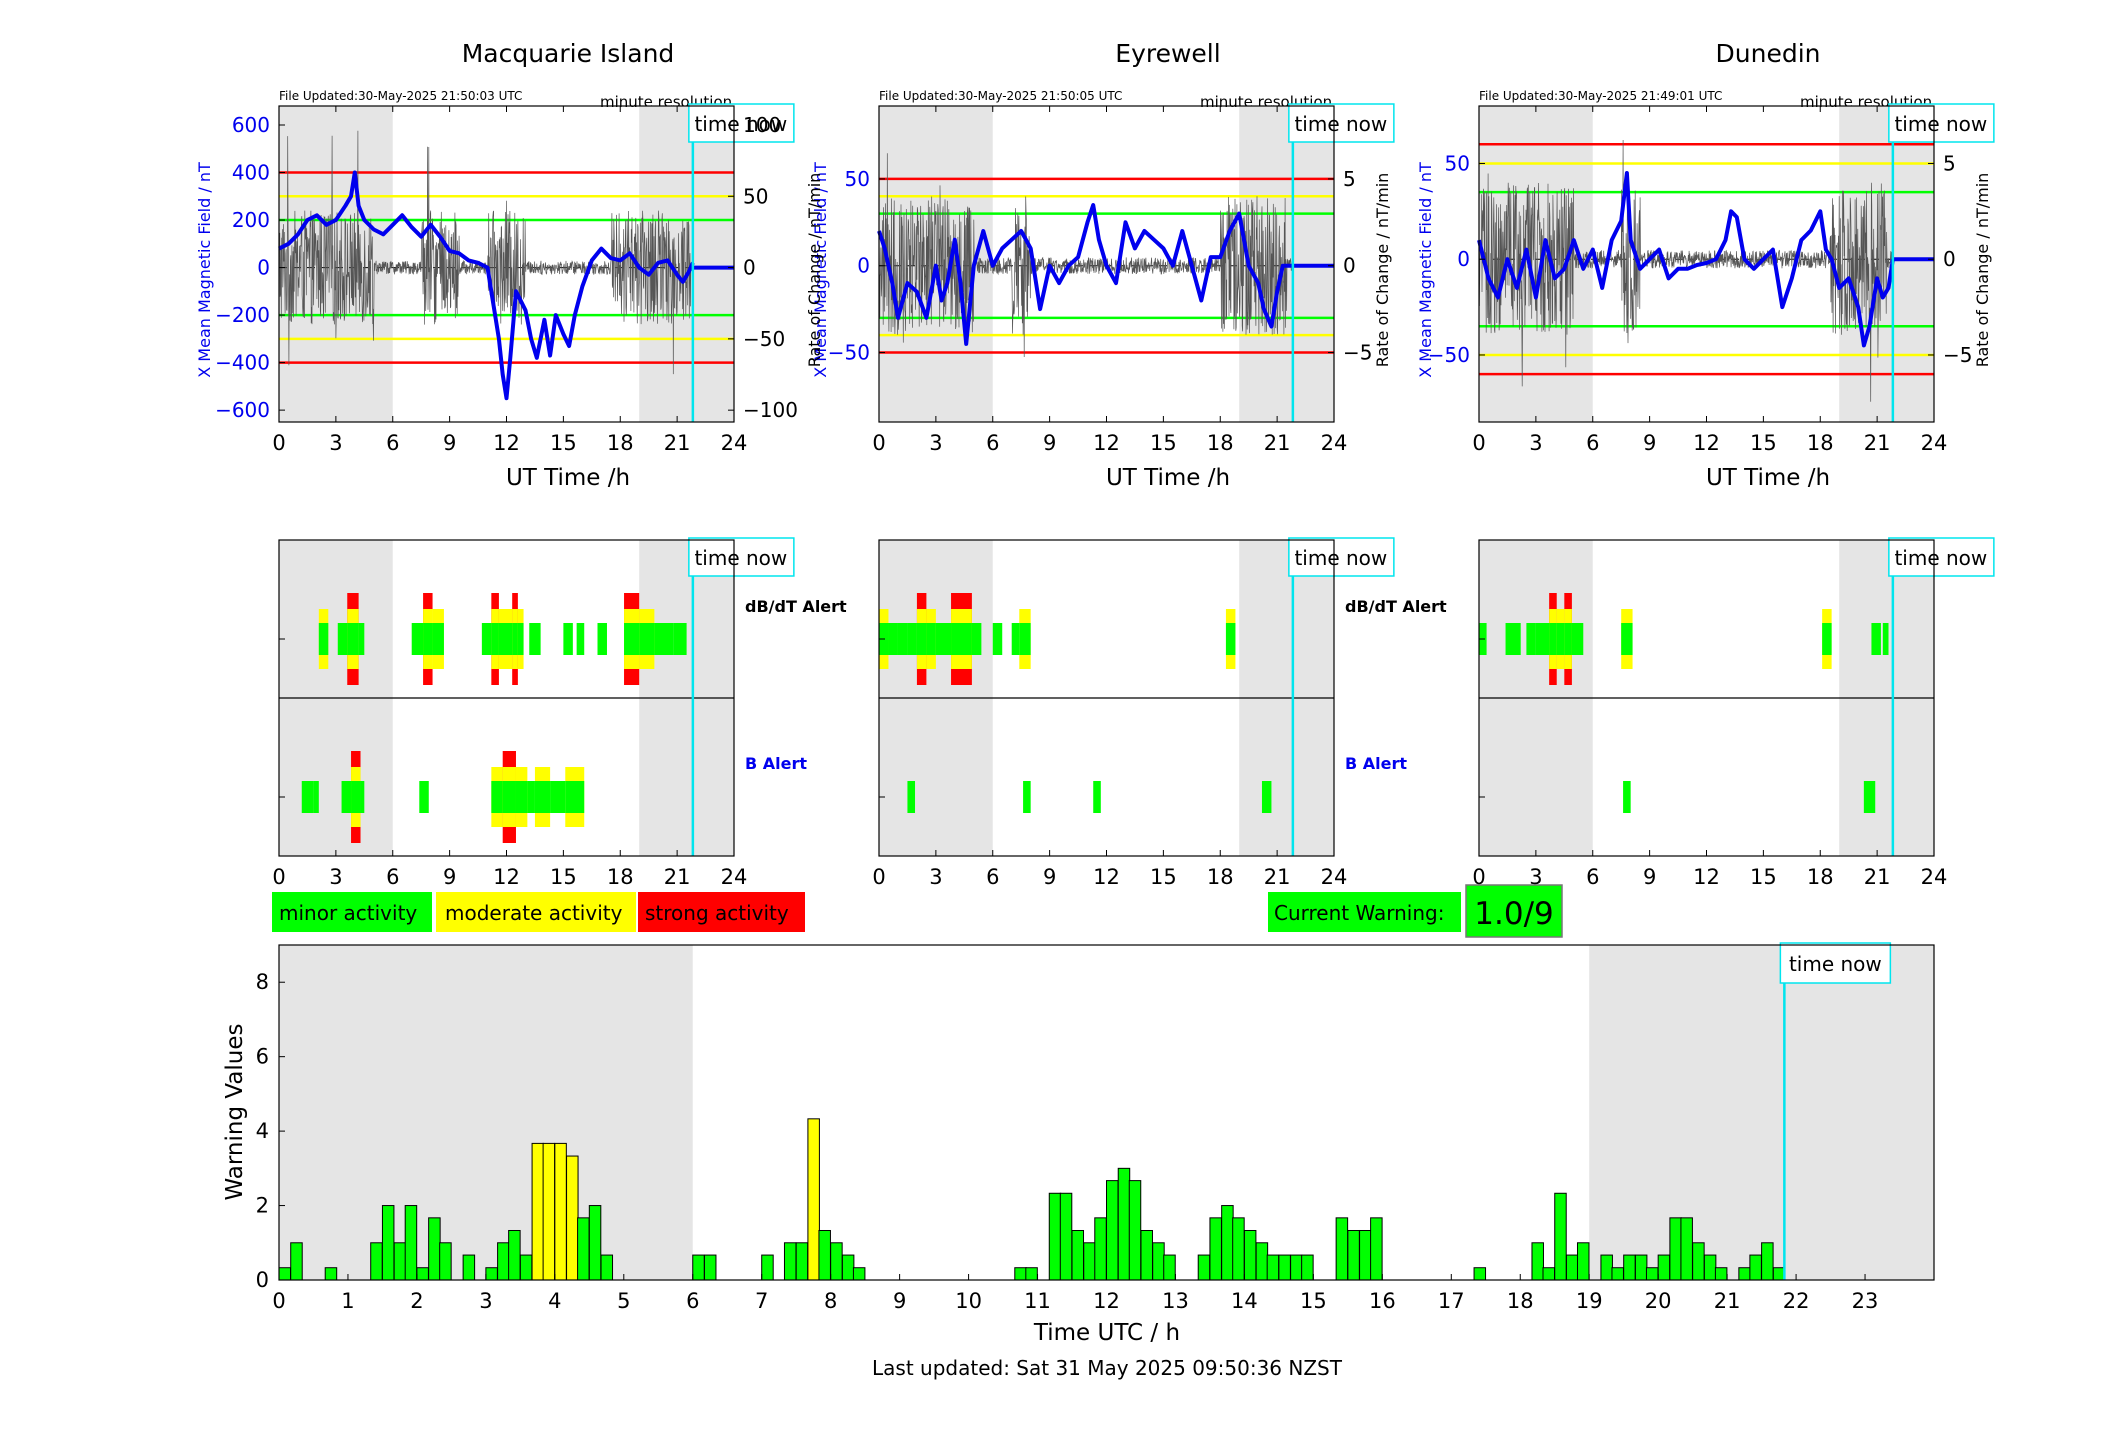 The image size is (2117, 1437). Describe the element at coordinates (1163, 443) in the screenshot. I see `x-tick-label: 15` at that location.